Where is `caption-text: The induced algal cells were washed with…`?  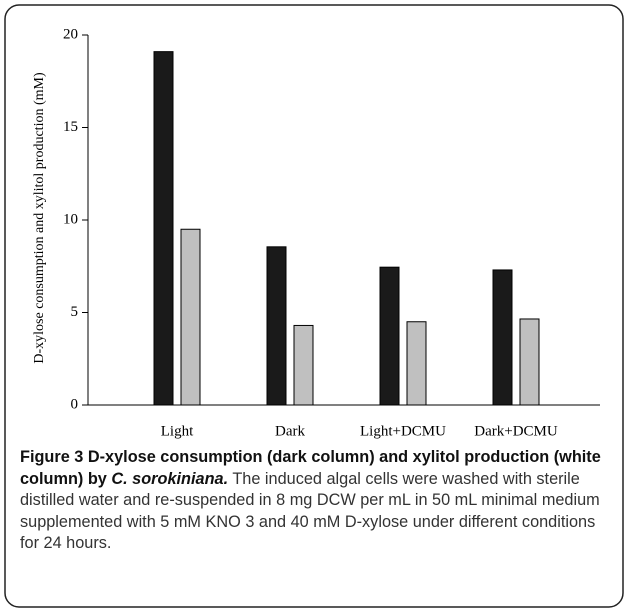
caption-text: The induced algal cells were washed with… is located at coordinates (310, 511).